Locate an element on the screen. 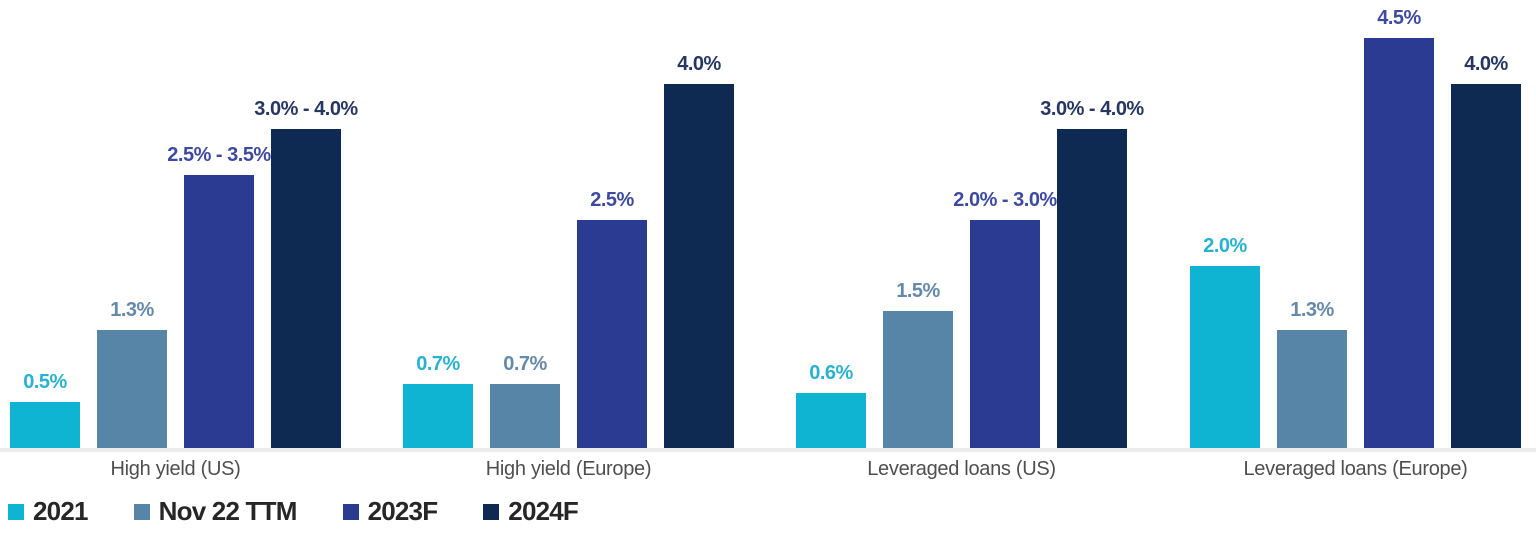 The image size is (1536, 536). legend-swatch-2023f is located at coordinates (350, 511).